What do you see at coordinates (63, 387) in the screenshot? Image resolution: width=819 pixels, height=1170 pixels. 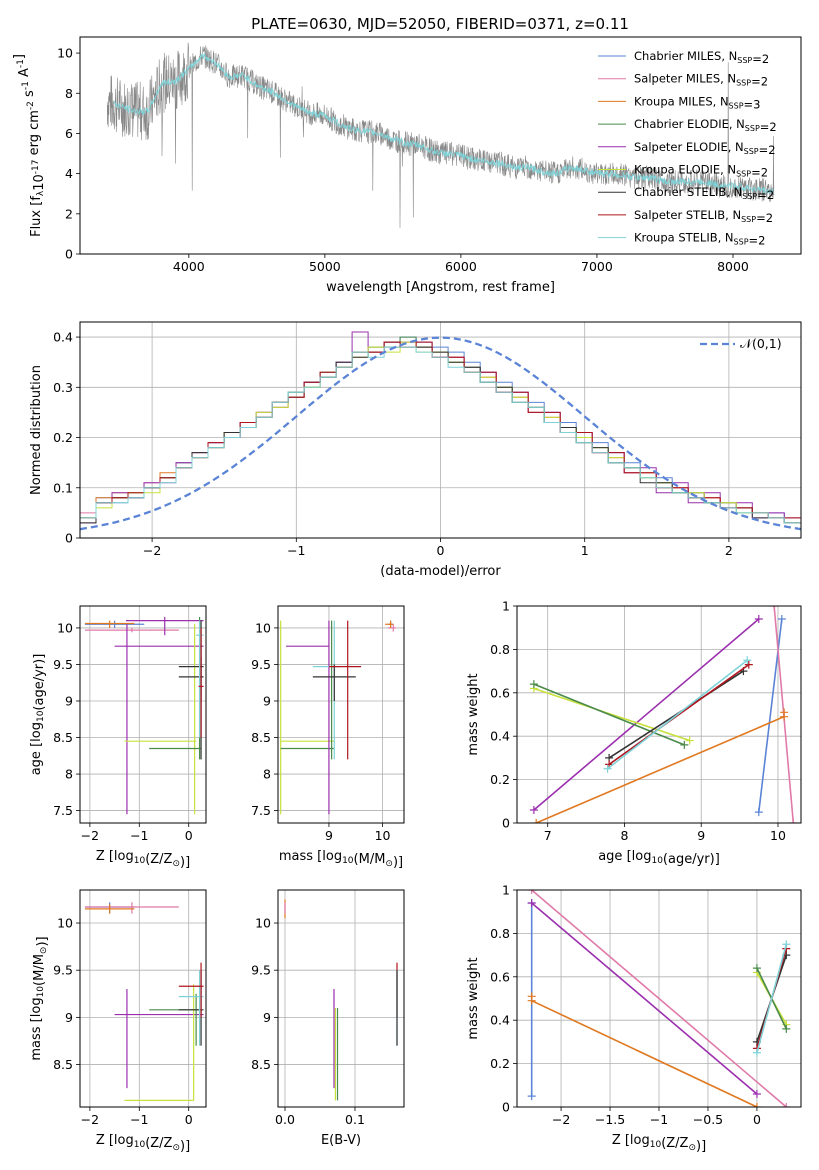 I see `residuals-ytick-label: 0.3` at bounding box center [63, 387].